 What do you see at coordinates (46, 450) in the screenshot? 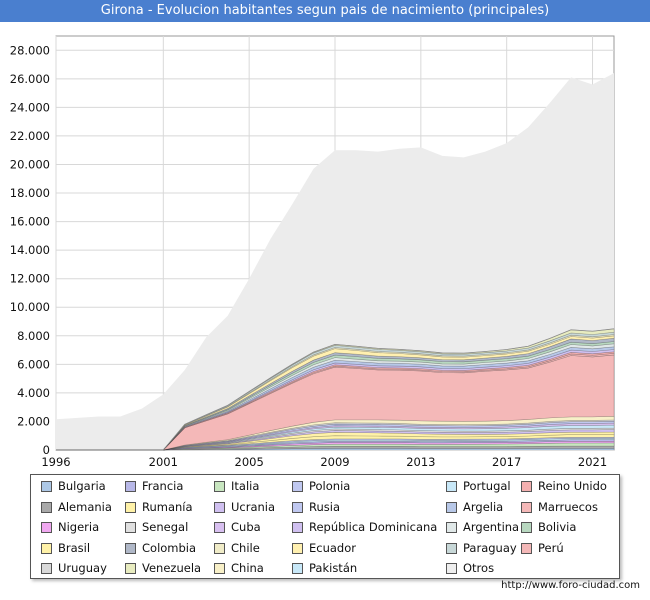
I see `y-tick-label: 0` at bounding box center [46, 450].